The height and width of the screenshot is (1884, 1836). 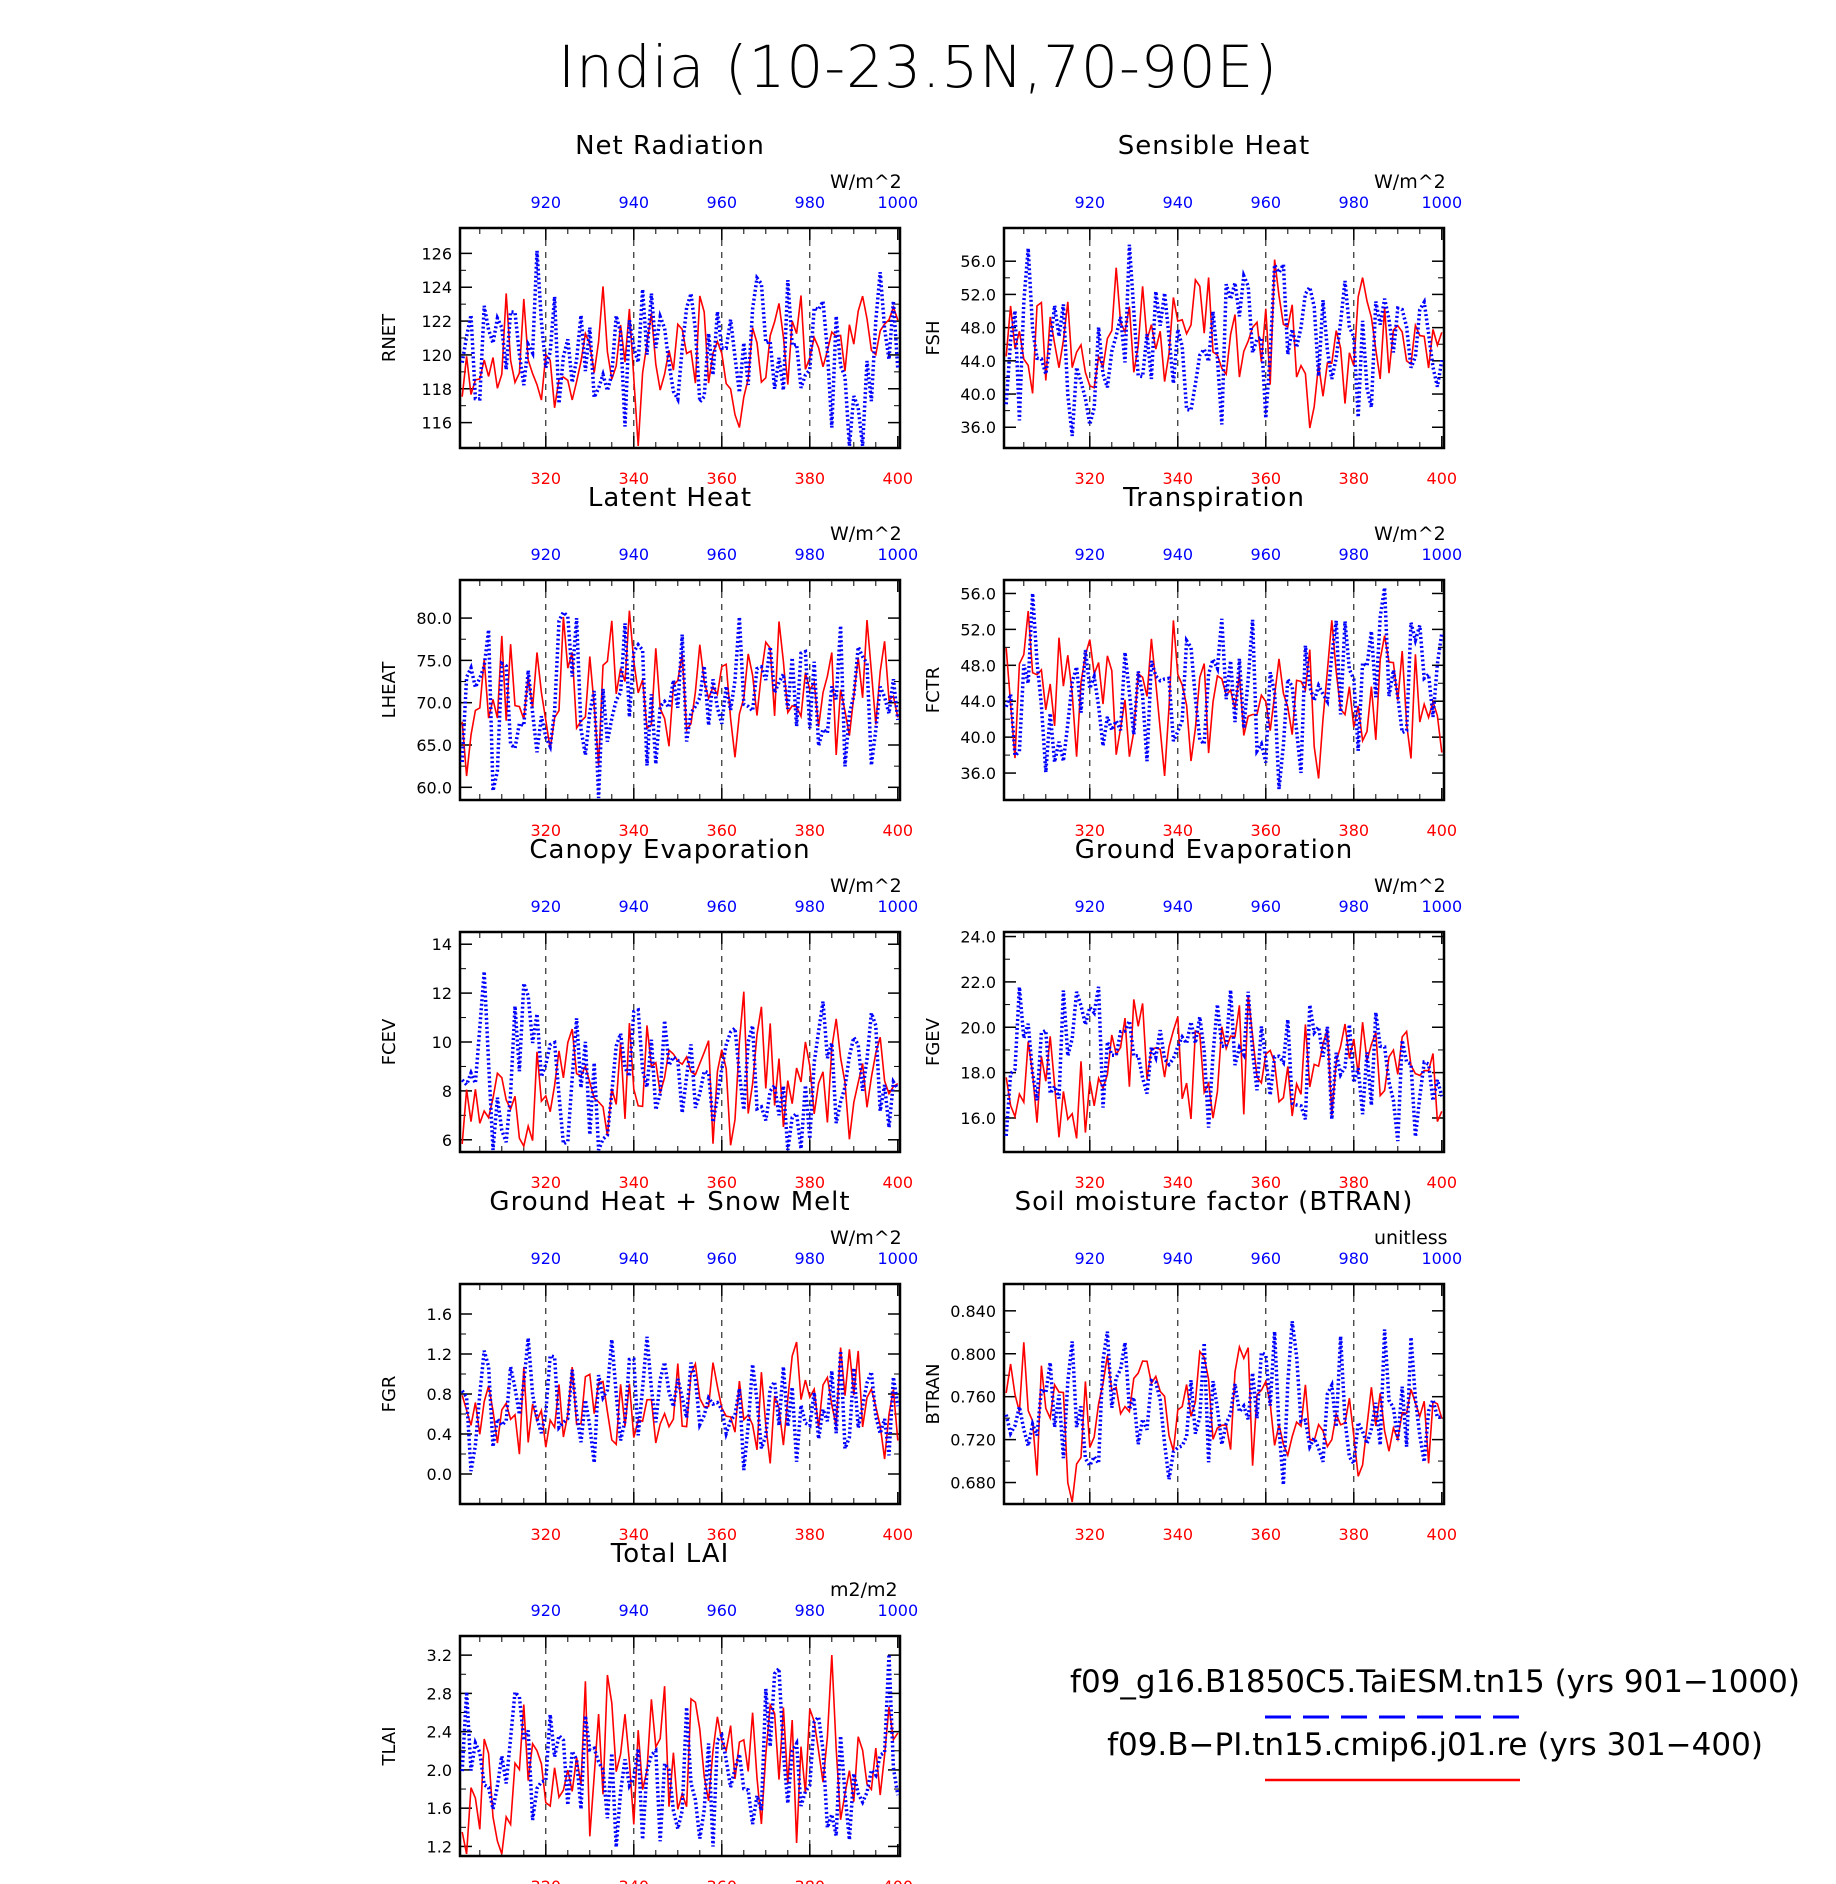 I want to click on panel-title: Soil moisture factor (BTRAN), so click(x=1214, y=1202).